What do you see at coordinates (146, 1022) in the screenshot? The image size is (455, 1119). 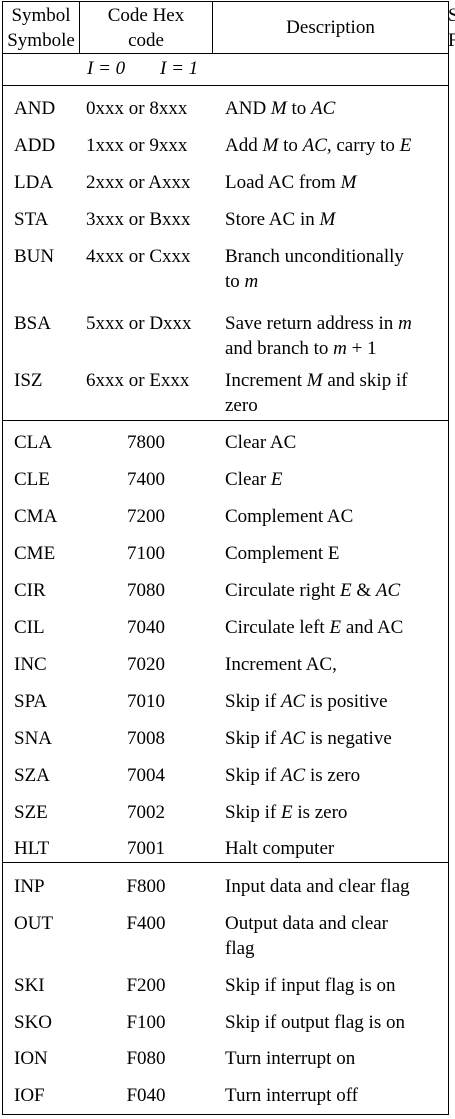 I see `row-code: F100` at bounding box center [146, 1022].